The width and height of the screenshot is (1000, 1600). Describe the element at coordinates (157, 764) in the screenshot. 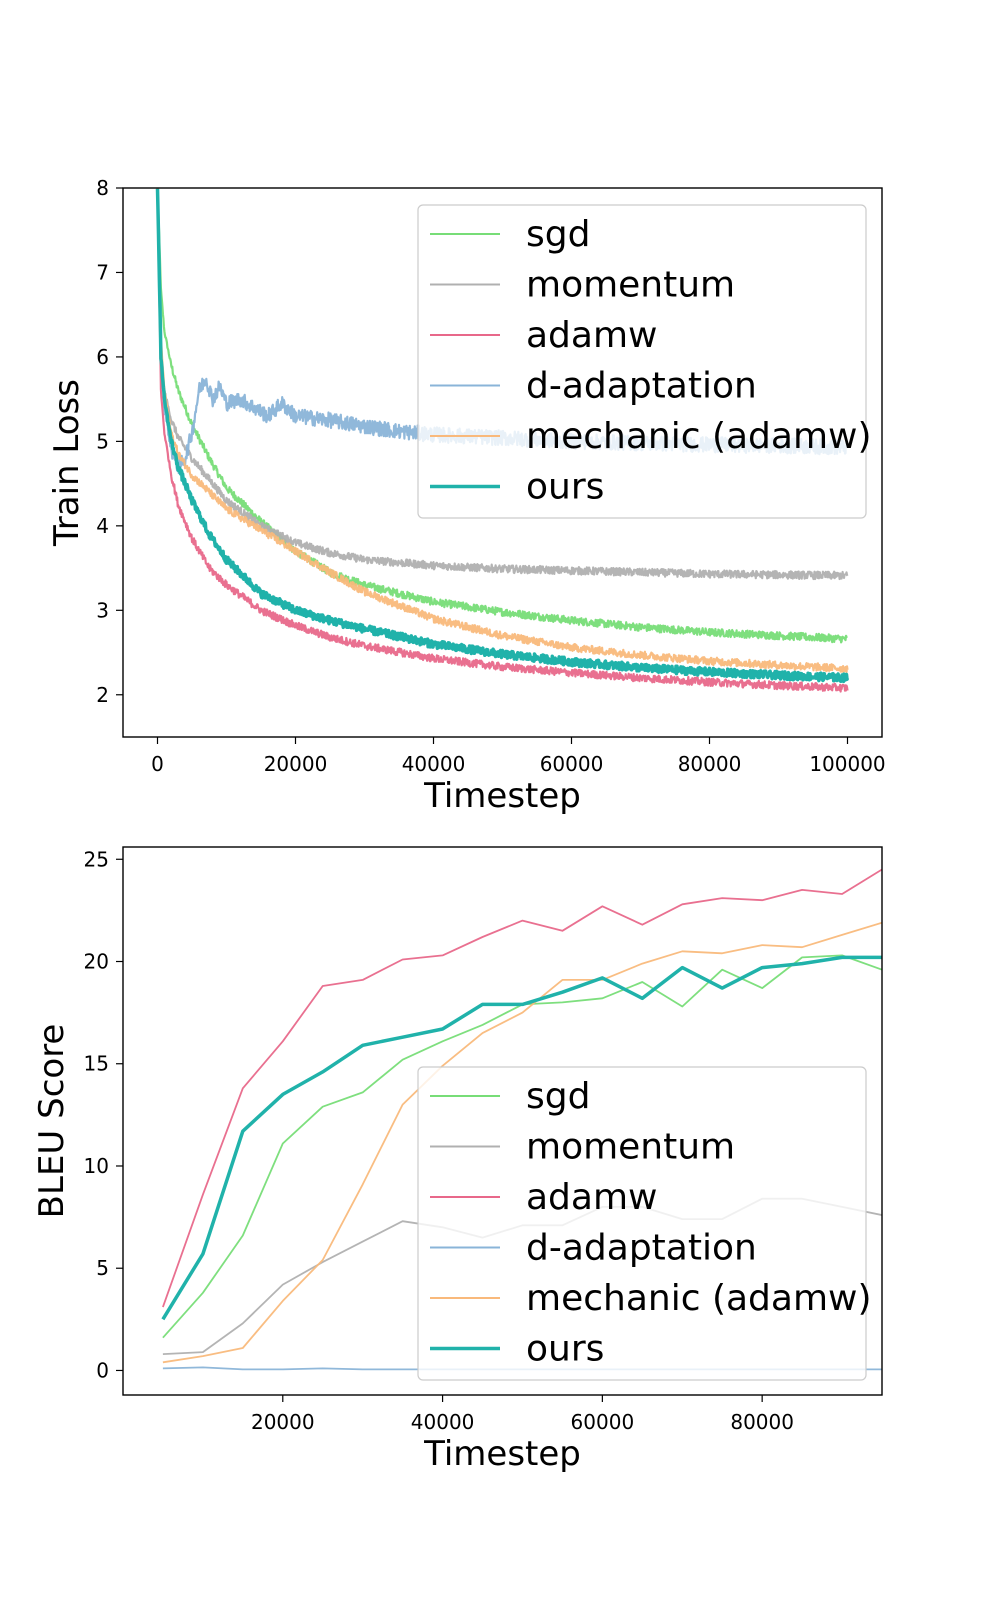

I see `x-tick-label: 0` at that location.